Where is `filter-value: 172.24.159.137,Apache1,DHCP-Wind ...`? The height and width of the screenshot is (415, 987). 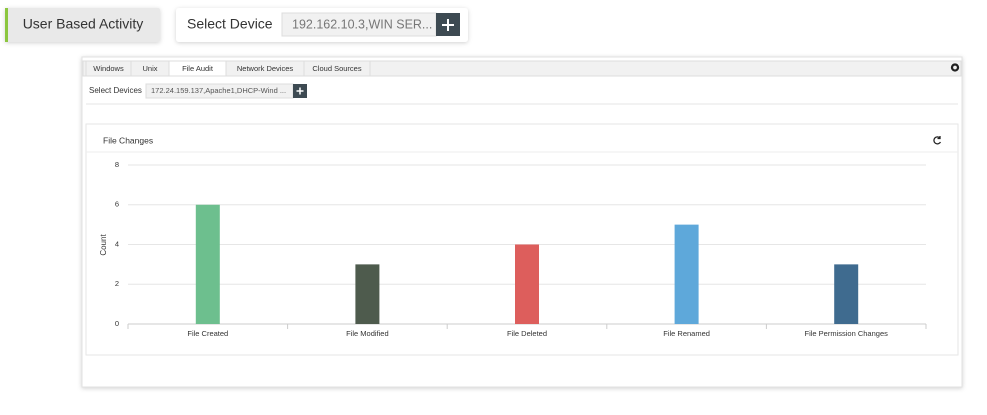 filter-value: 172.24.159.137,Apache1,DHCP-Wind ... is located at coordinates (218, 90).